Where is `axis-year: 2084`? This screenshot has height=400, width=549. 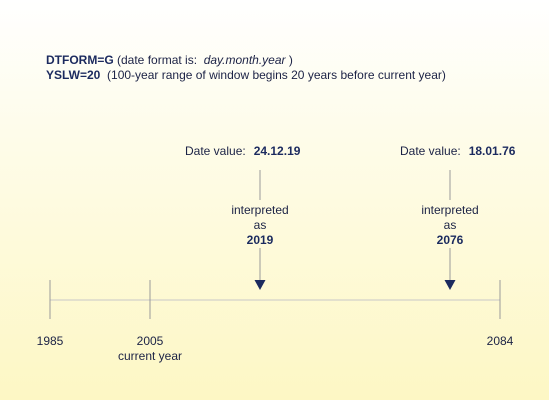 axis-year: 2084 is located at coordinates (500, 341).